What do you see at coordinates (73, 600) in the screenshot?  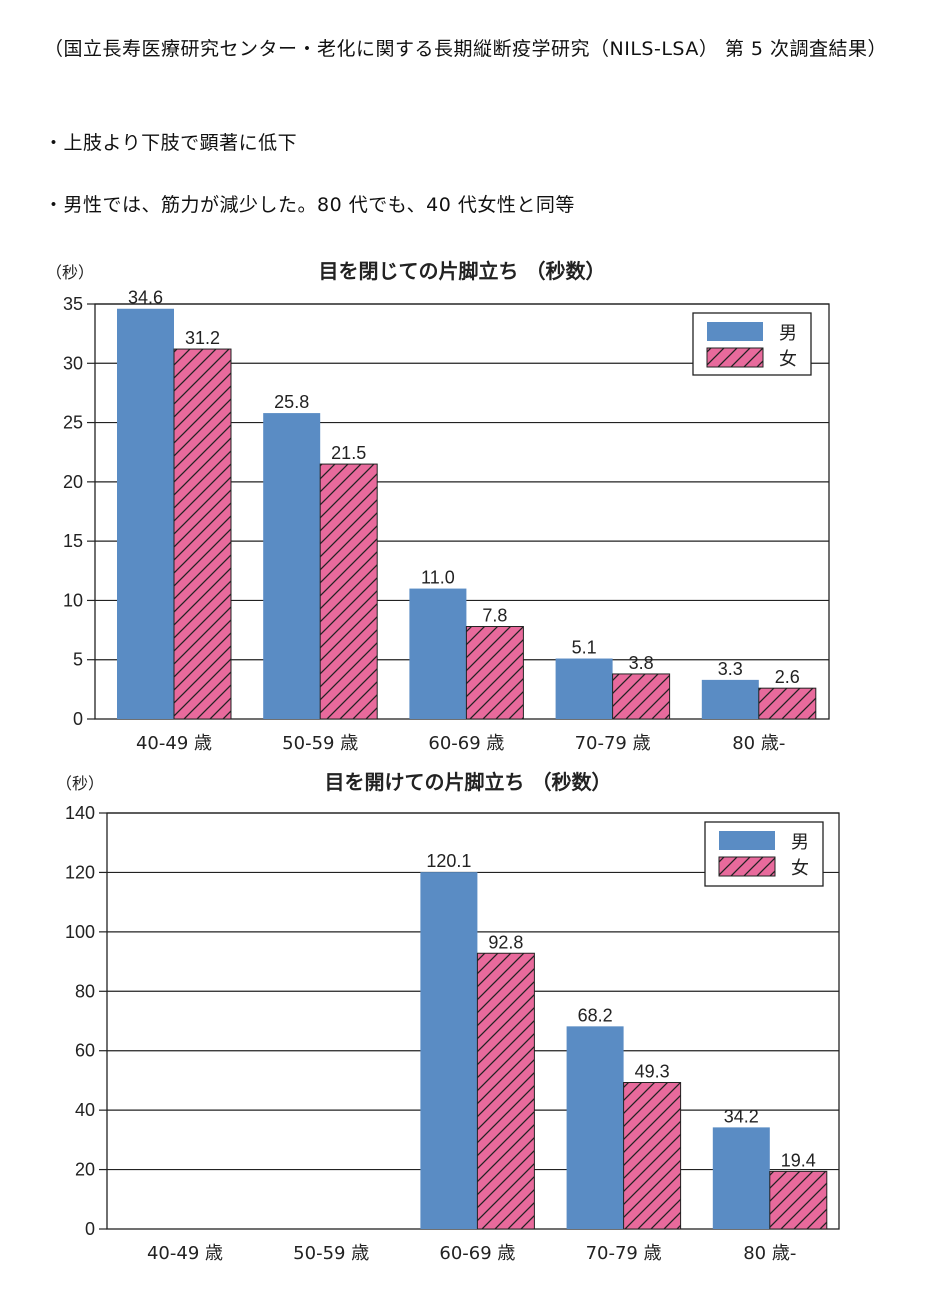 I see `y-tick-label: 10` at bounding box center [73, 600].